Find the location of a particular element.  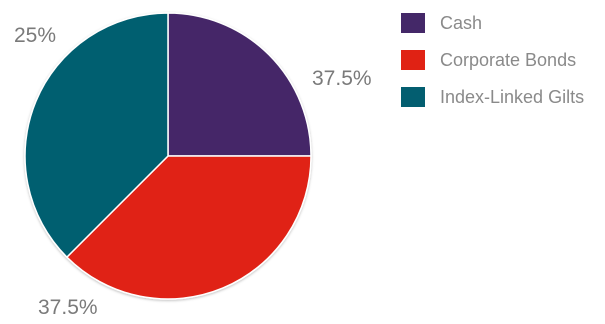

legend-swatch-cash is located at coordinates (413, 23).